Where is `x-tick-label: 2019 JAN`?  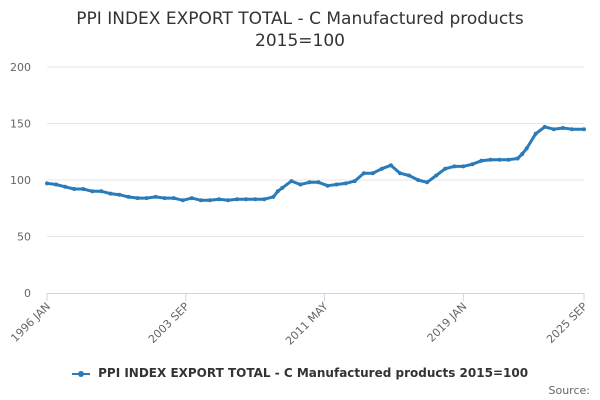
x-tick-label: 2019 JAN is located at coordinates (447, 322).